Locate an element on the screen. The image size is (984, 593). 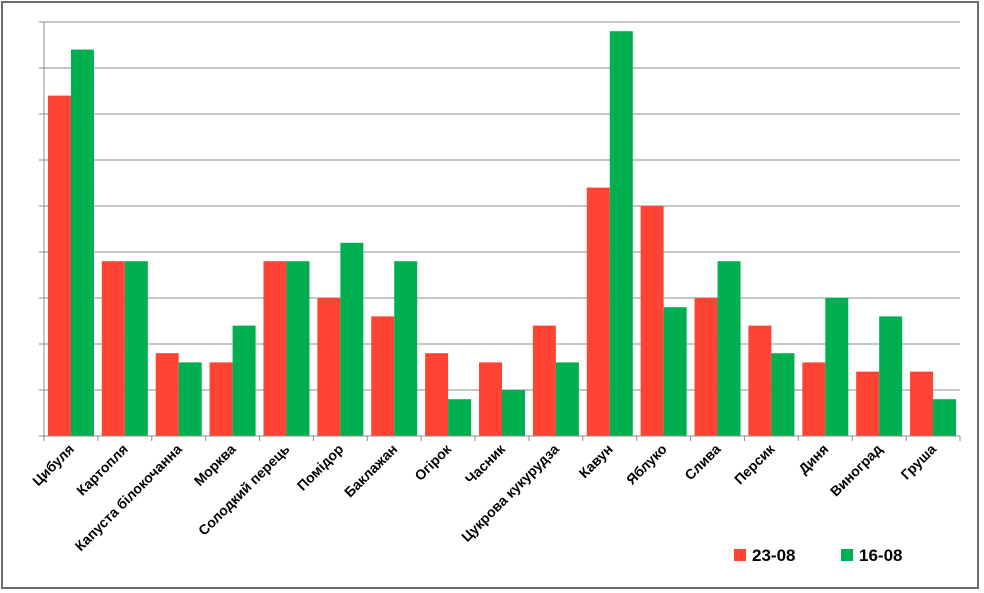
category-label: Помідор is located at coordinates (320, 467).